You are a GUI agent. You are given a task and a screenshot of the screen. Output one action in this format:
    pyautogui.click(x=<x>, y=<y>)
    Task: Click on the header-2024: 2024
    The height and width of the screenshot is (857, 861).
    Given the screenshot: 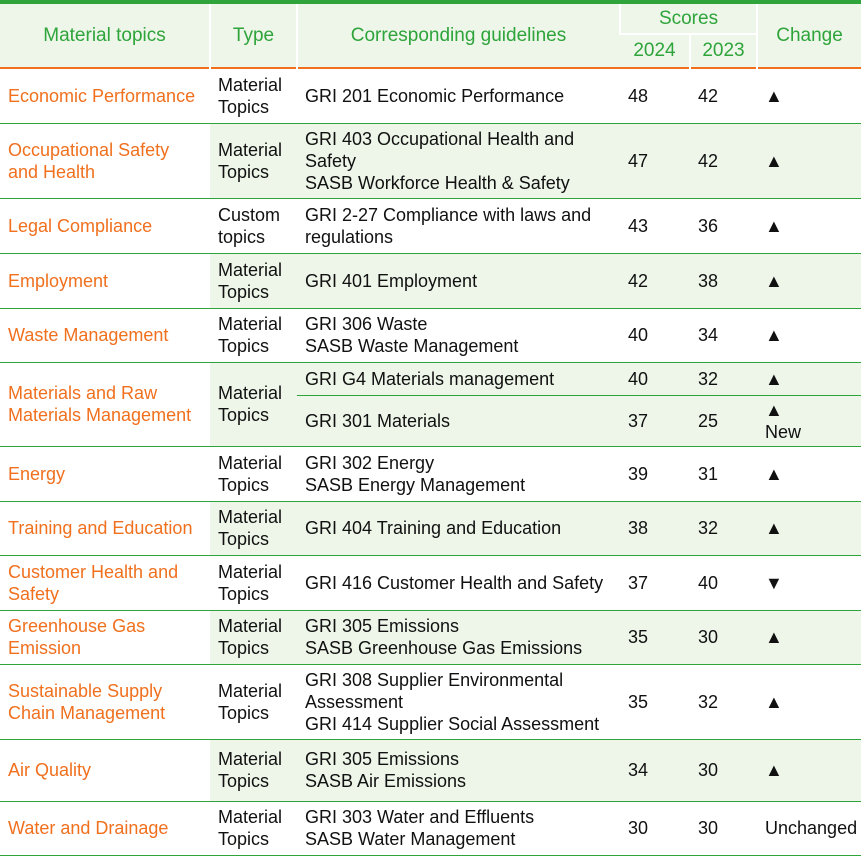 What is the action you would take?
    pyautogui.click(x=655, y=50)
    